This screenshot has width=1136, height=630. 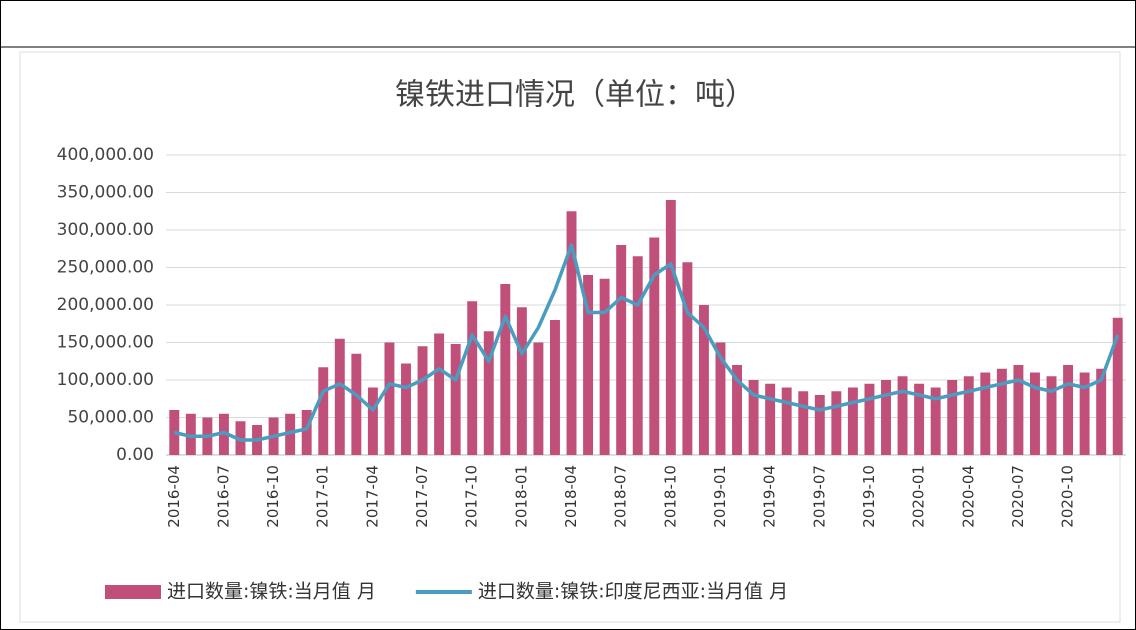 What do you see at coordinates (273, 496) in the screenshot?
I see `x-tick-label: 2016-10` at bounding box center [273, 496].